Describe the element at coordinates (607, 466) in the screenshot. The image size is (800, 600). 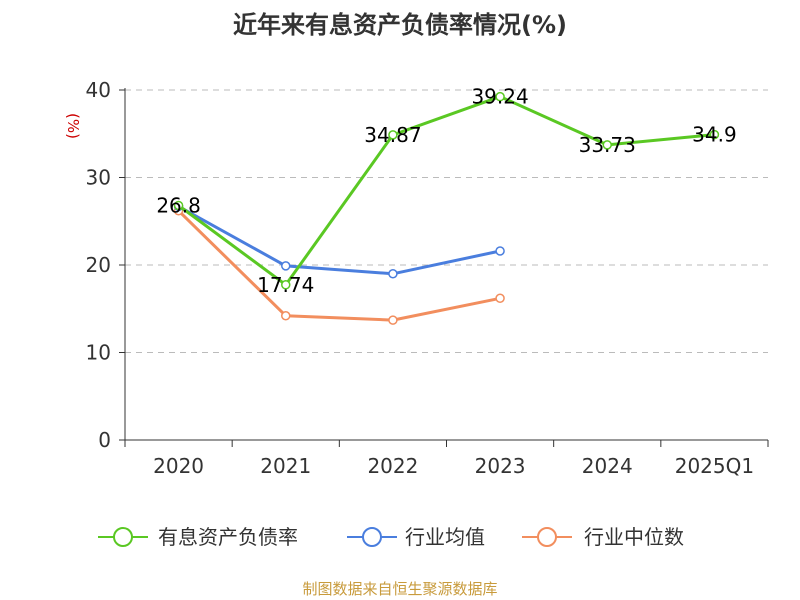
I see `x-tick-label: 2024` at that location.